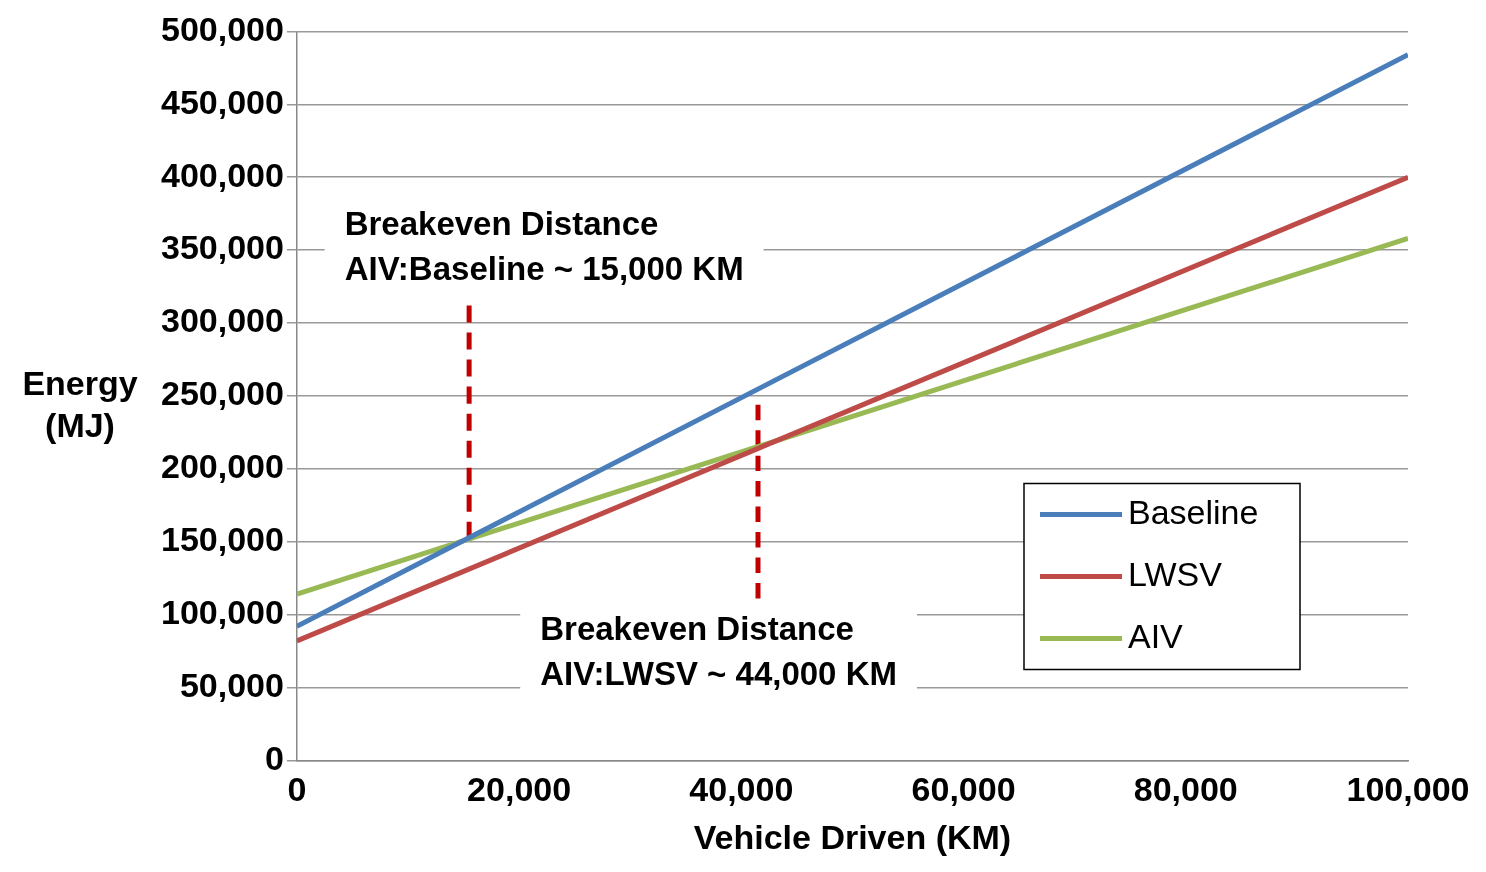 Image resolution: width=1486 pixels, height=872 pixels. I want to click on y-tick-label: 400,000, so click(222, 174).